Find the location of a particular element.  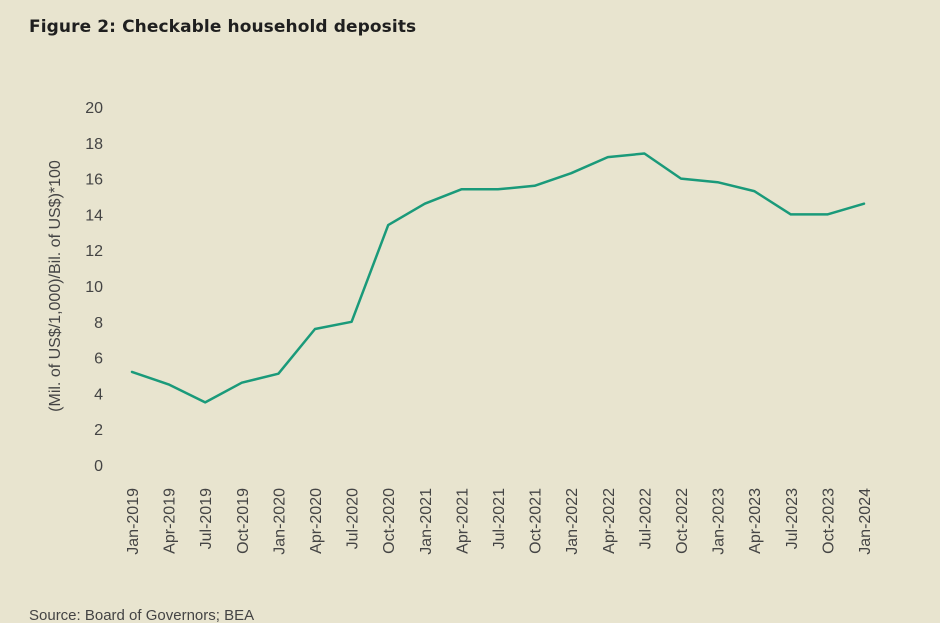

y-tick-label: 2 is located at coordinates (98, 430).